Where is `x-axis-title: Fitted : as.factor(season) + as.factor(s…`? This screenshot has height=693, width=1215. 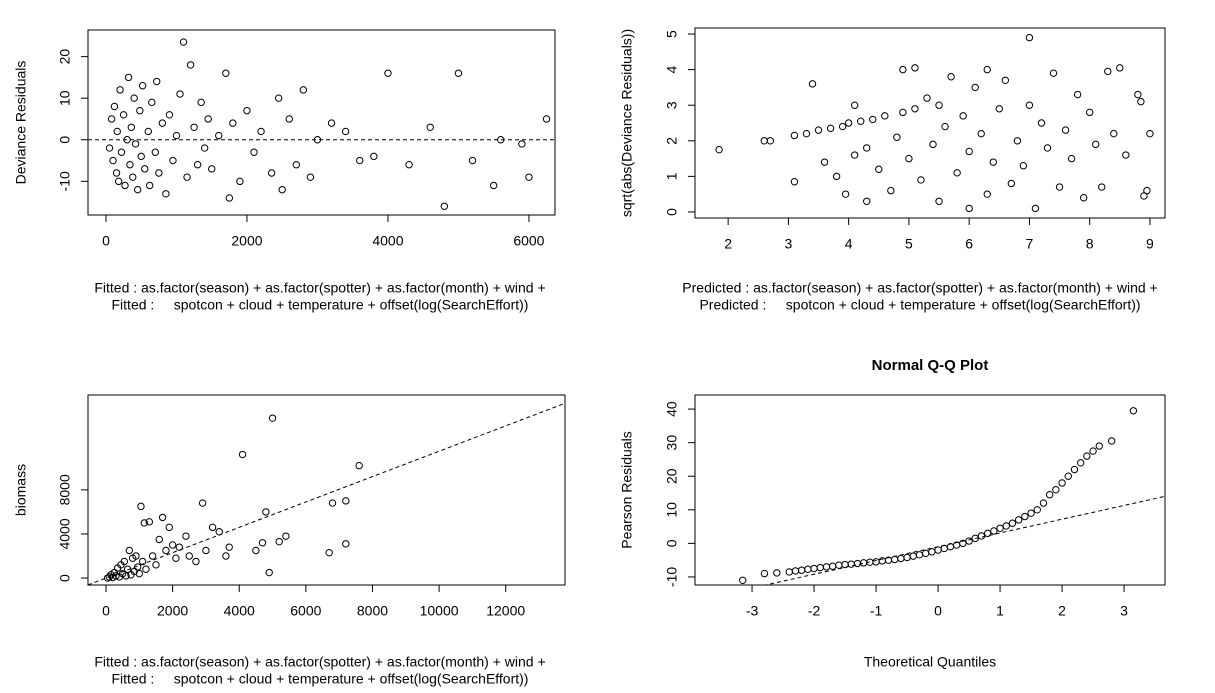 x-axis-title: Fitted : as.factor(season) + as.factor(s… is located at coordinates (319, 288).